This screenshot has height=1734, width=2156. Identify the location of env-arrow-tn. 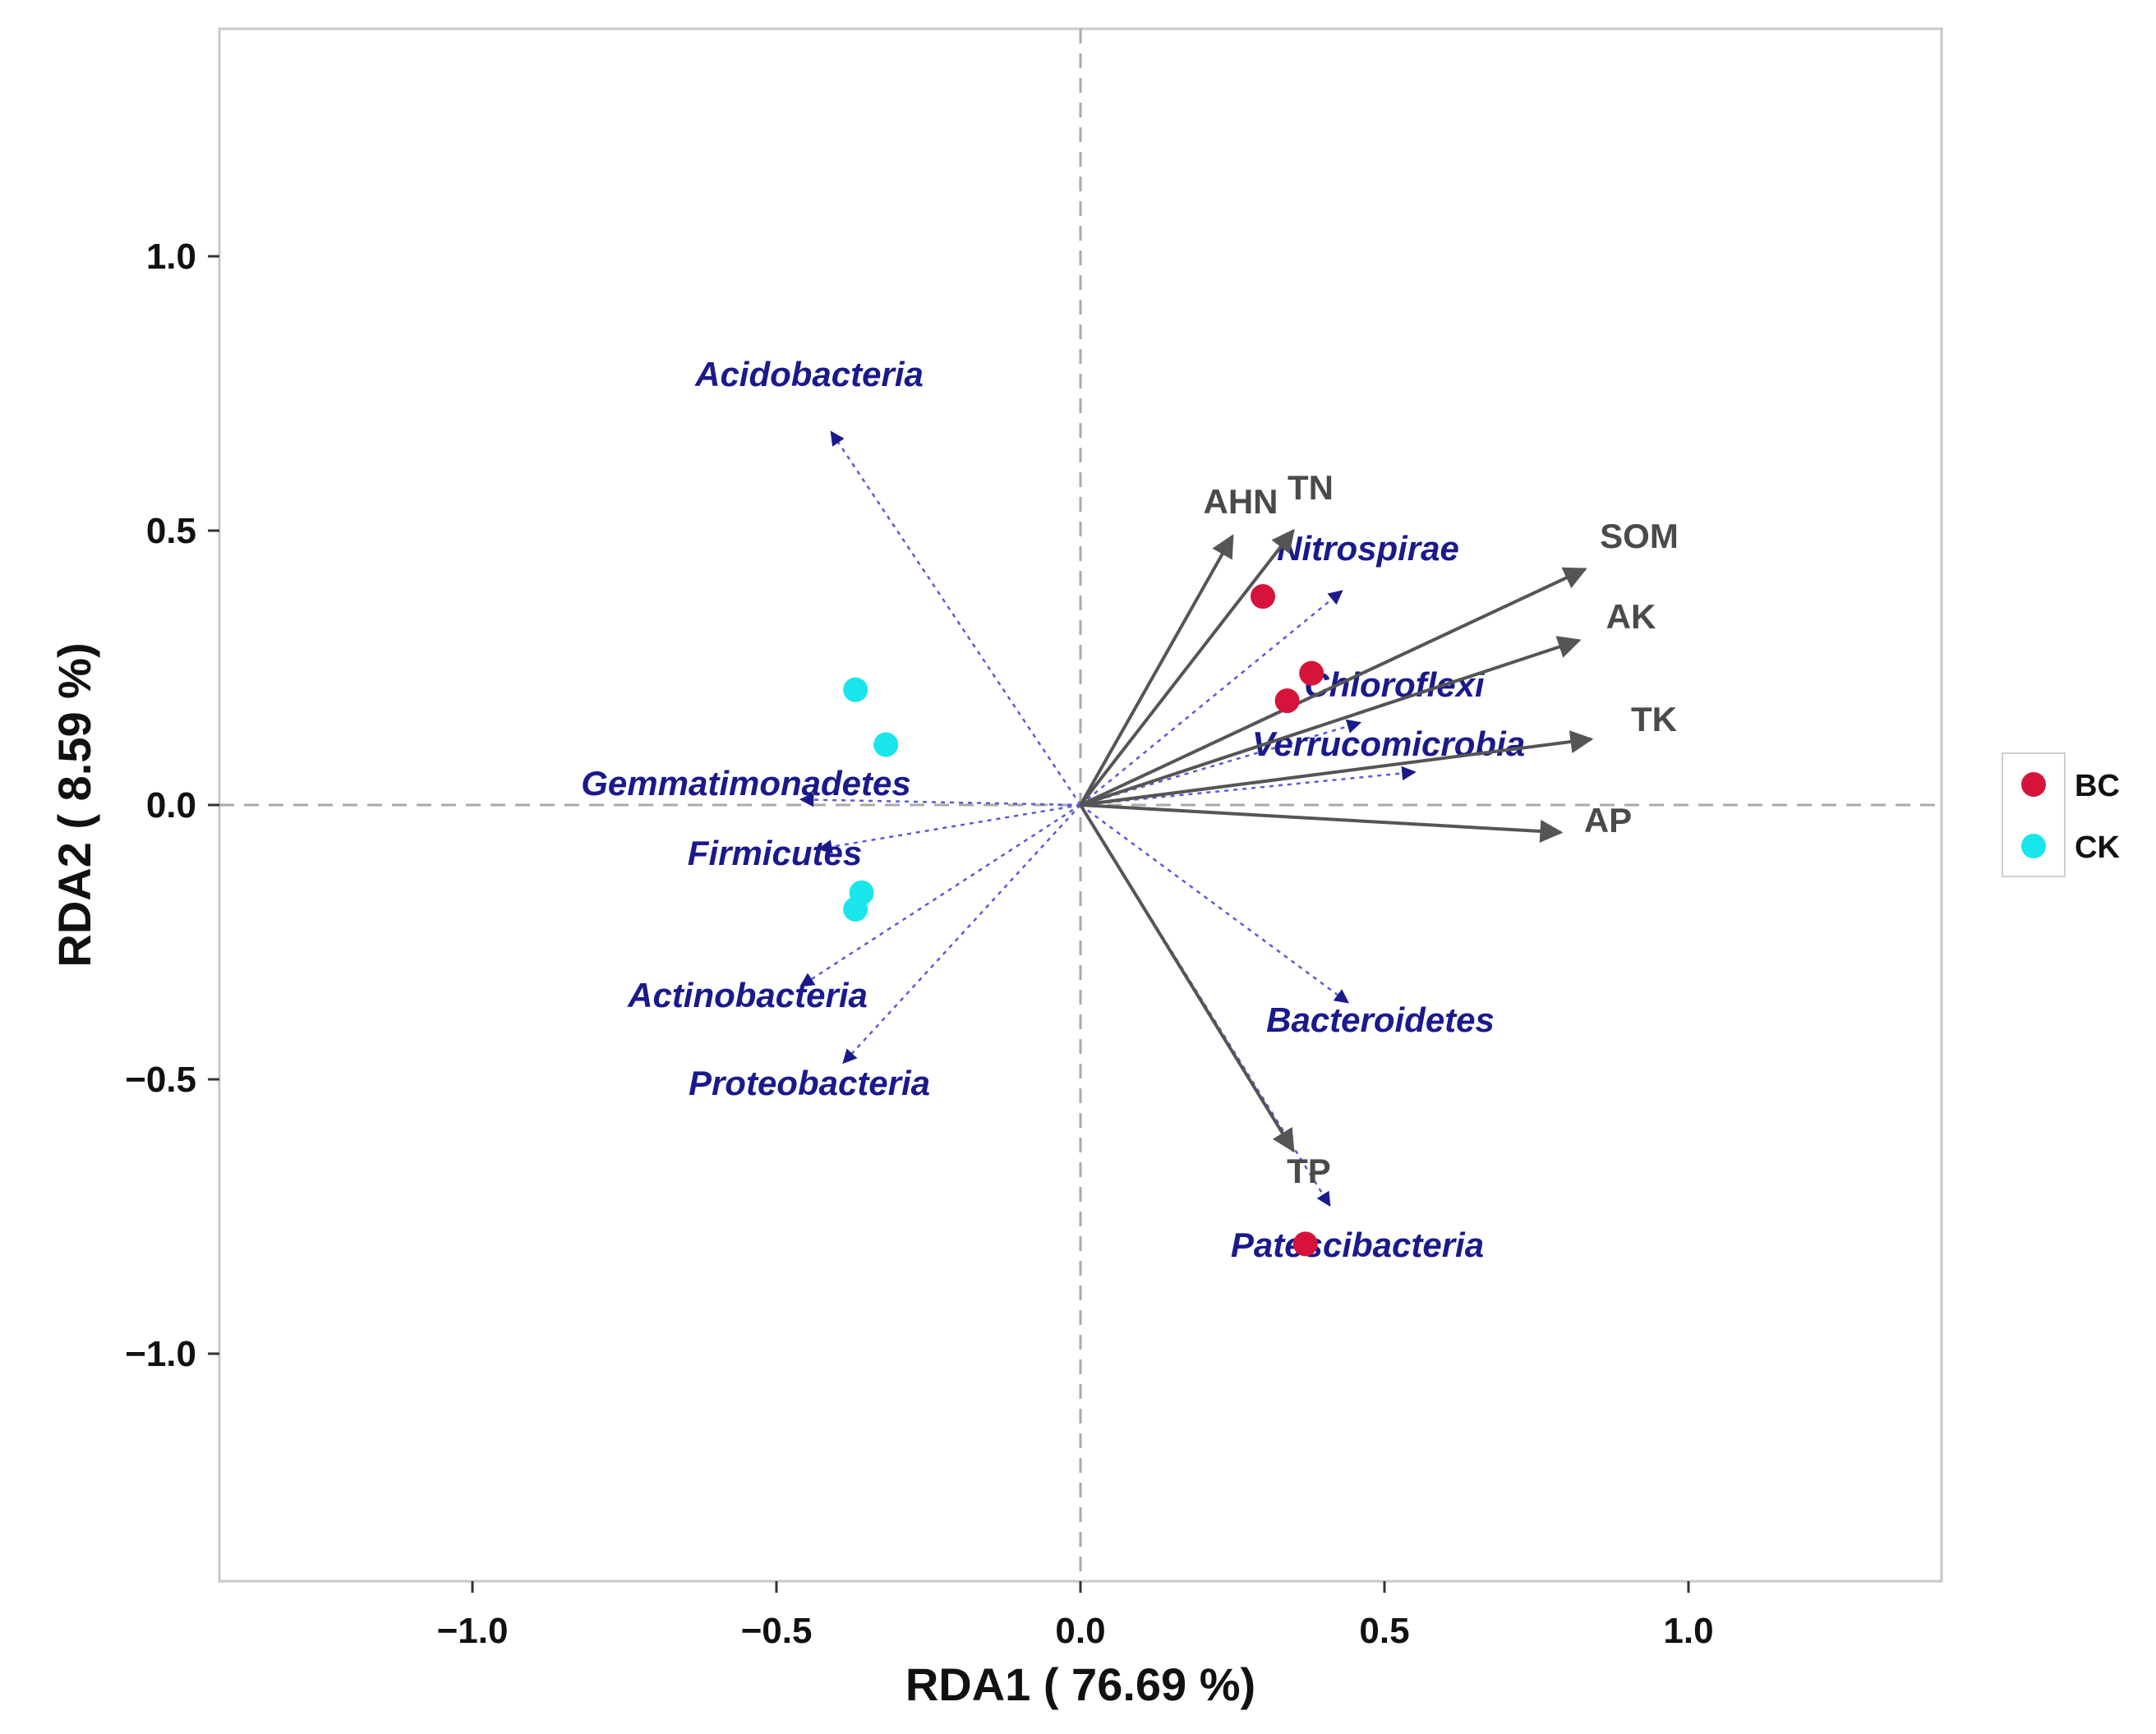
(1187, 667).